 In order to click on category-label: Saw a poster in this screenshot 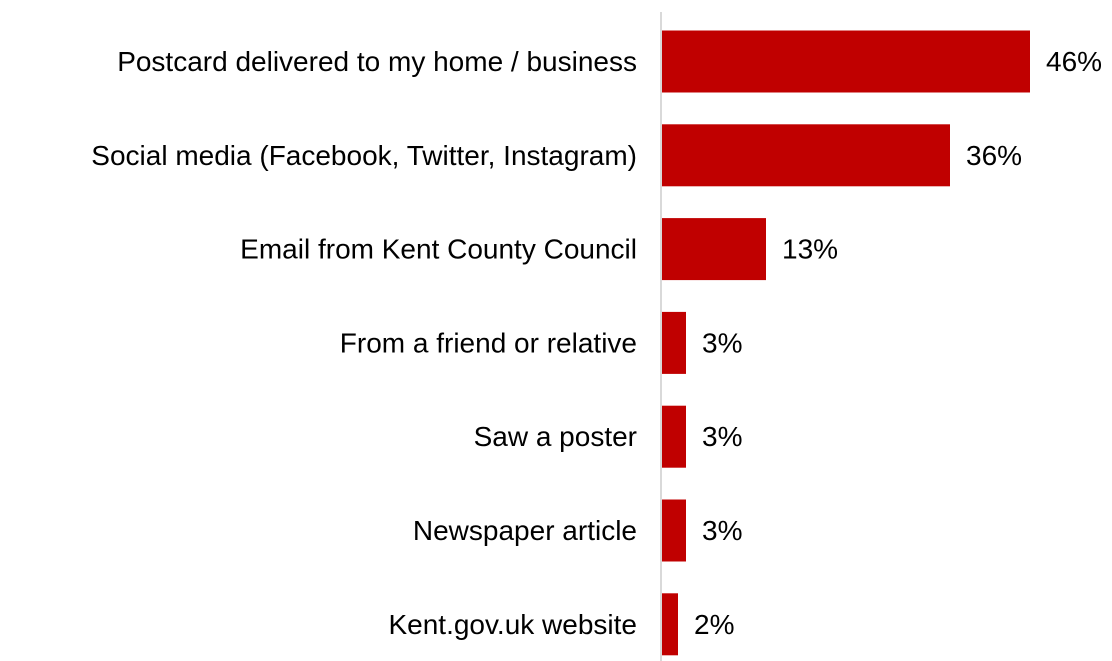, I will do `click(555, 436)`.